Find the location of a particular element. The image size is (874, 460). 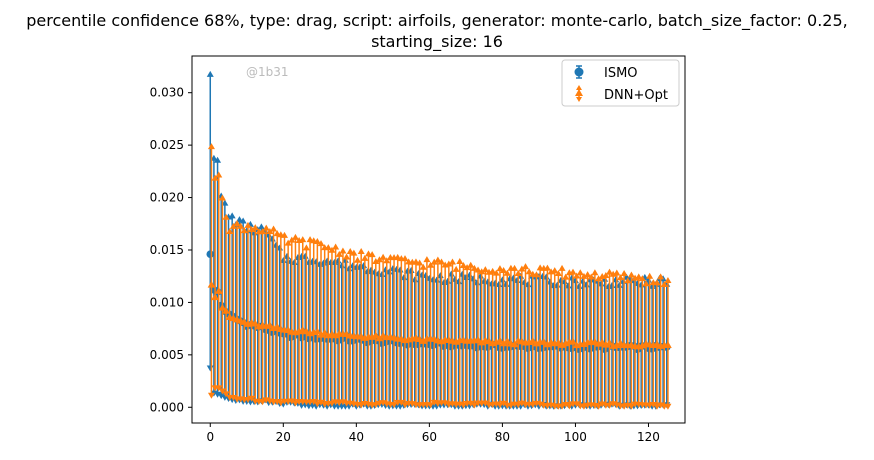

x-tick-label: 0 is located at coordinates (210, 437).